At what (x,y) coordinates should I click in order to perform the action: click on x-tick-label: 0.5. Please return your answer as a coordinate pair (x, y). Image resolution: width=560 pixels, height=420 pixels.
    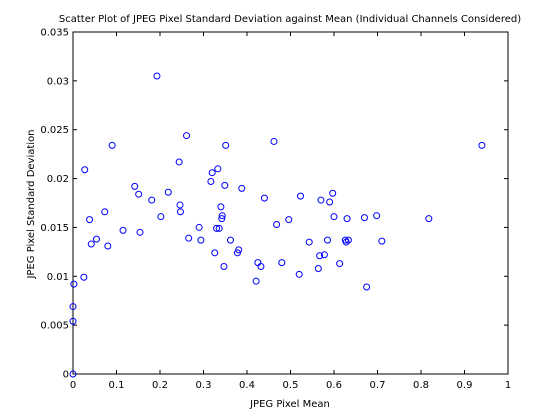
    Looking at the image, I should click on (291, 385).